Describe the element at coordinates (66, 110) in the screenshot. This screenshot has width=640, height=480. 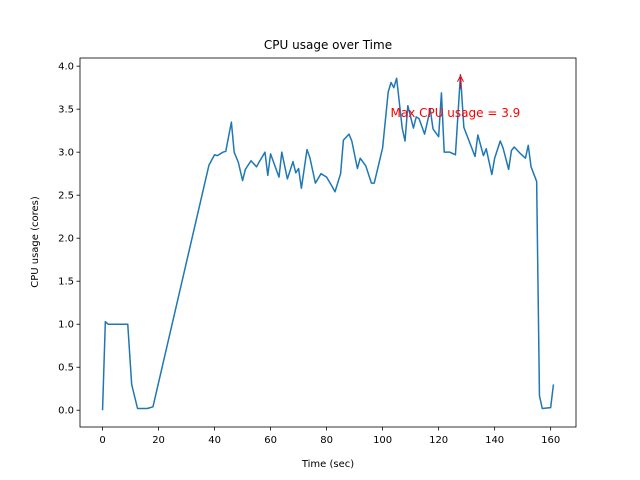
I see `y-tick-label: 3.5` at that location.